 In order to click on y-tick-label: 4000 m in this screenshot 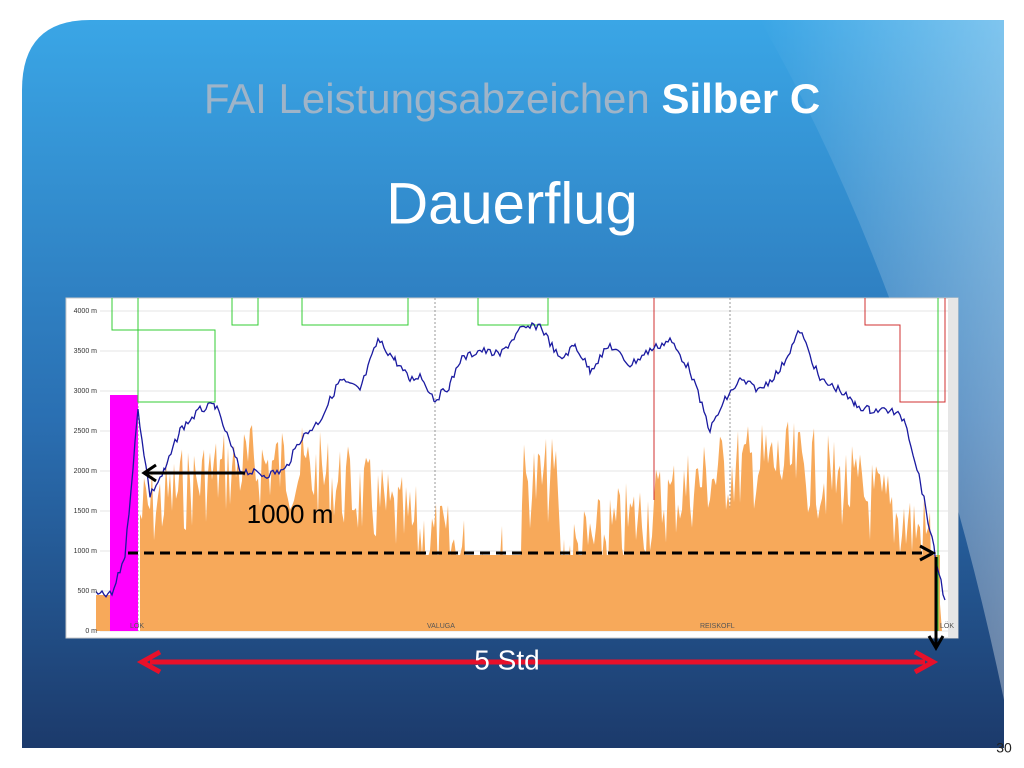, I will do `click(86, 311)`.